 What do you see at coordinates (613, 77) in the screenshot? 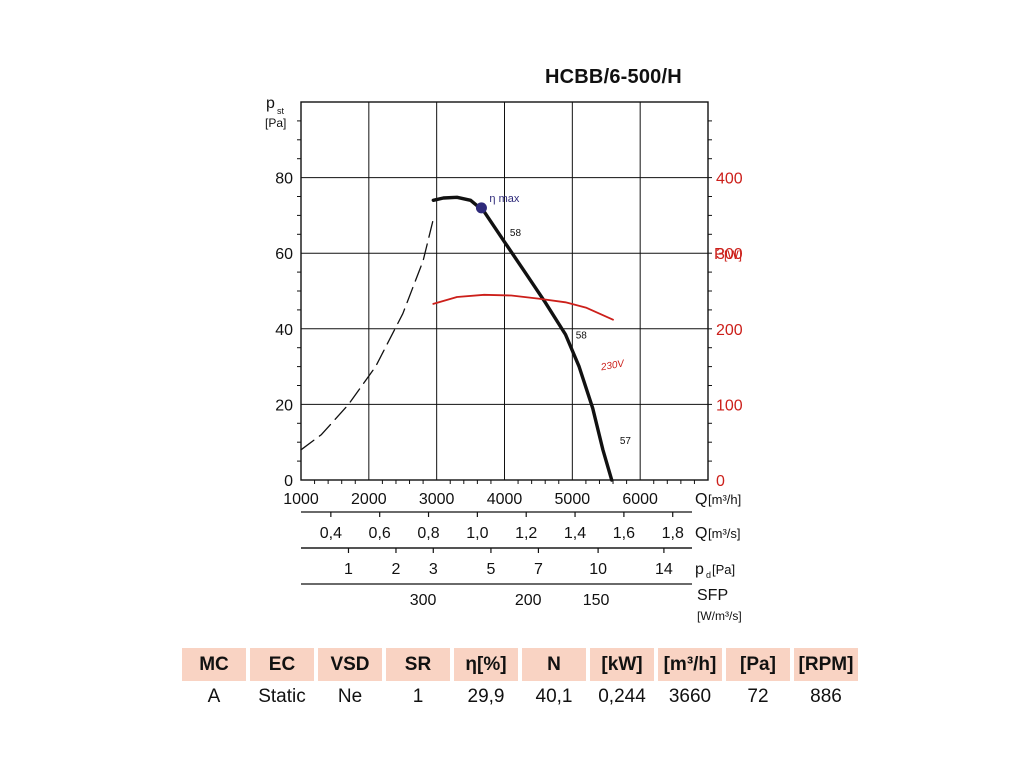
I see `chart-title: HCBB/6-500/H` at bounding box center [613, 77].